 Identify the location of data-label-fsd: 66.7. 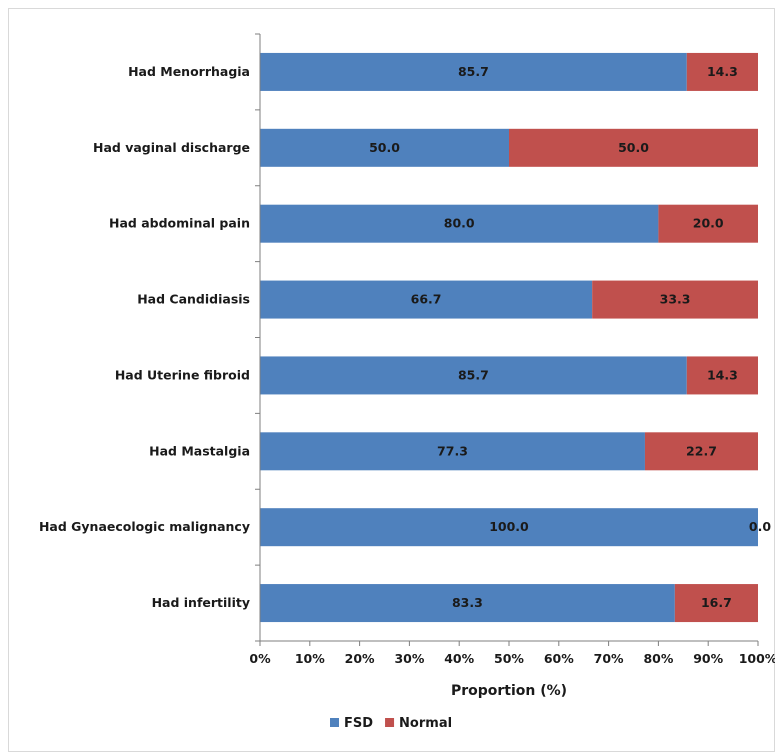
(426, 299).